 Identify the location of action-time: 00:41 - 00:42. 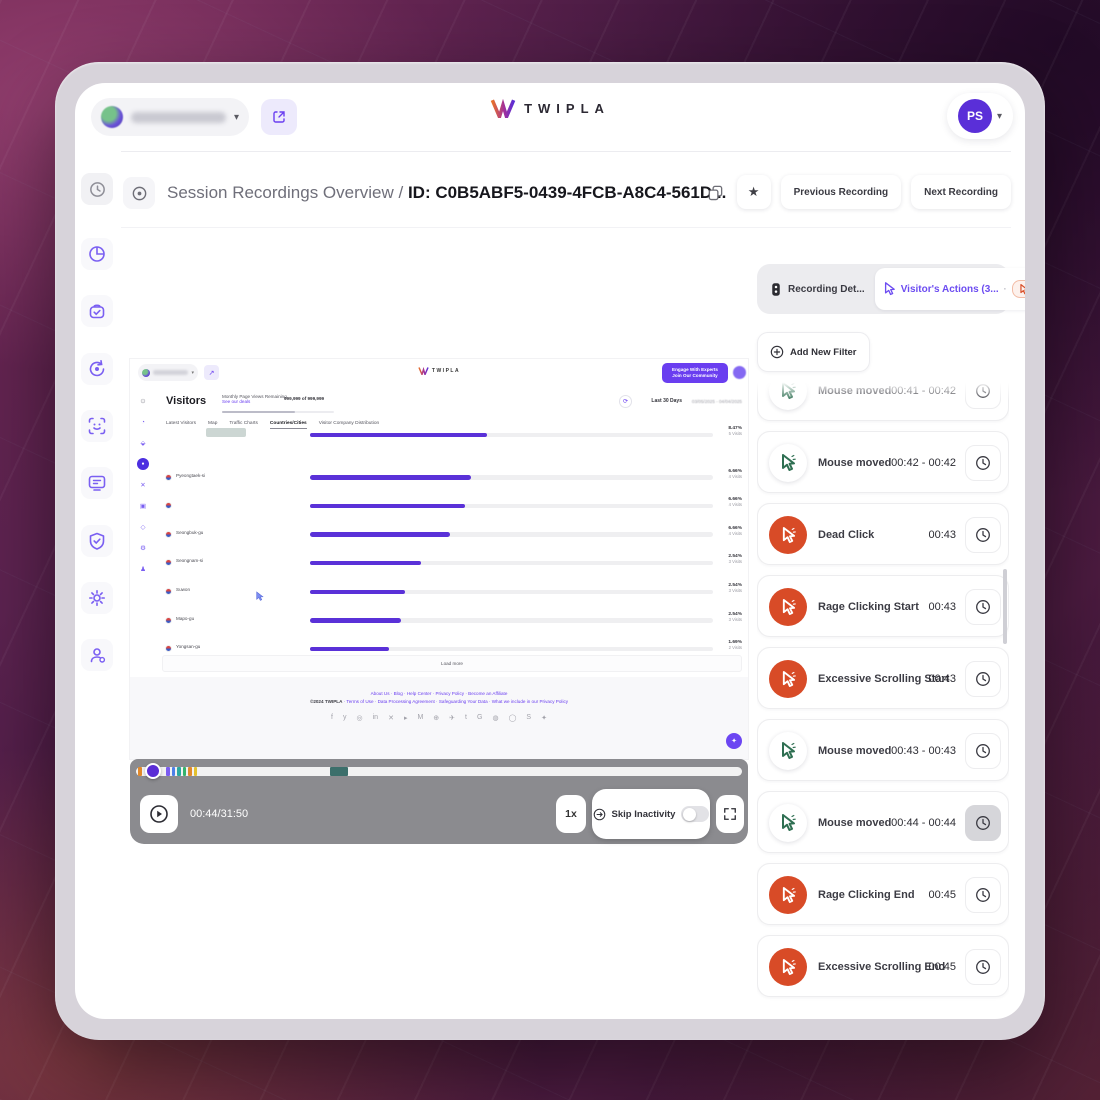
(923, 391).